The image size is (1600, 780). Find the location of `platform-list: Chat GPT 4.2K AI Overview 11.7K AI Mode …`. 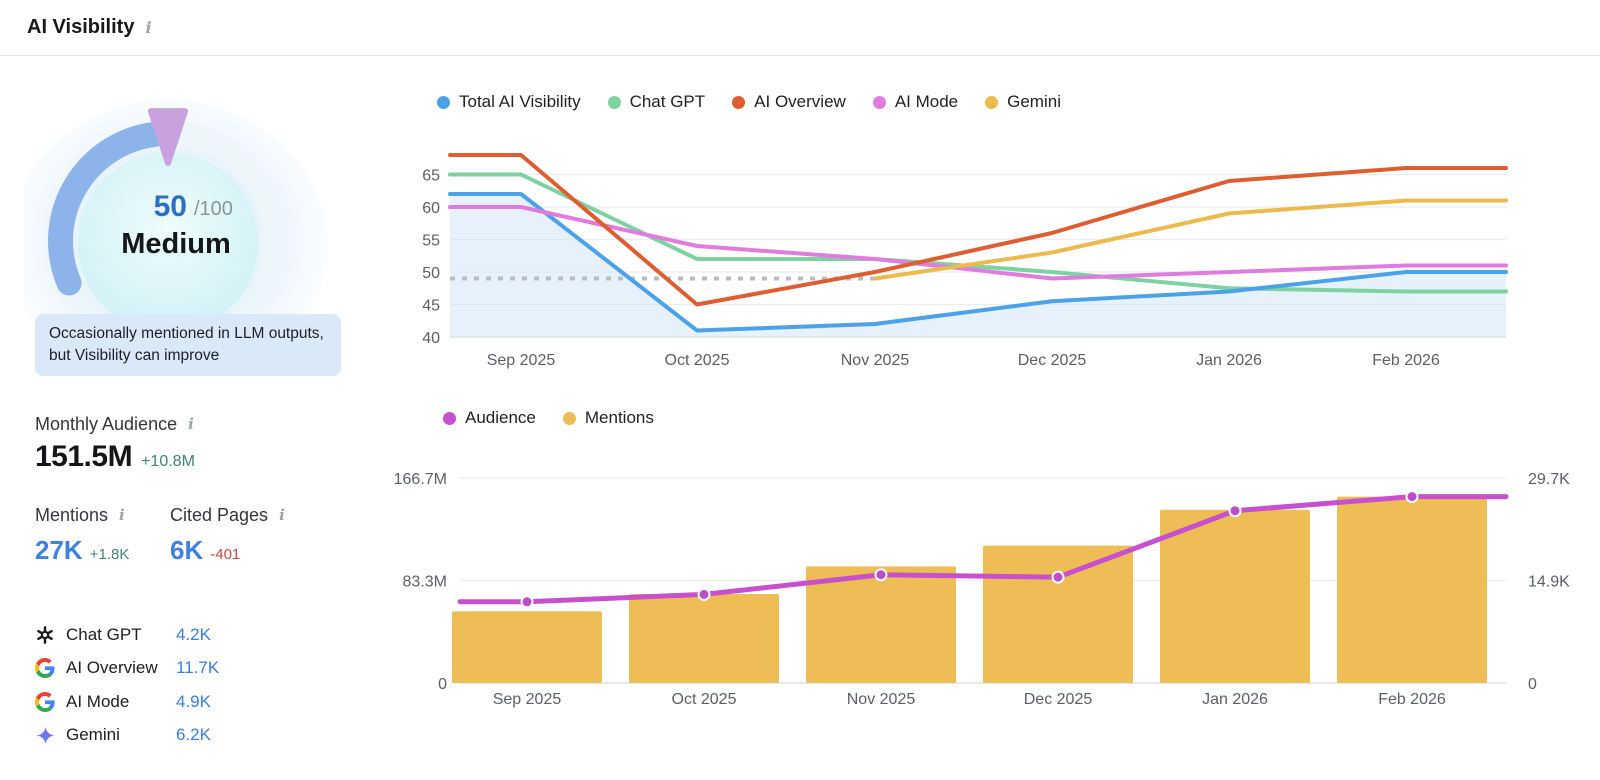

platform-list: Chat GPT 4.2K AI Overview 11.7K AI Mode … is located at coordinates (150, 685).